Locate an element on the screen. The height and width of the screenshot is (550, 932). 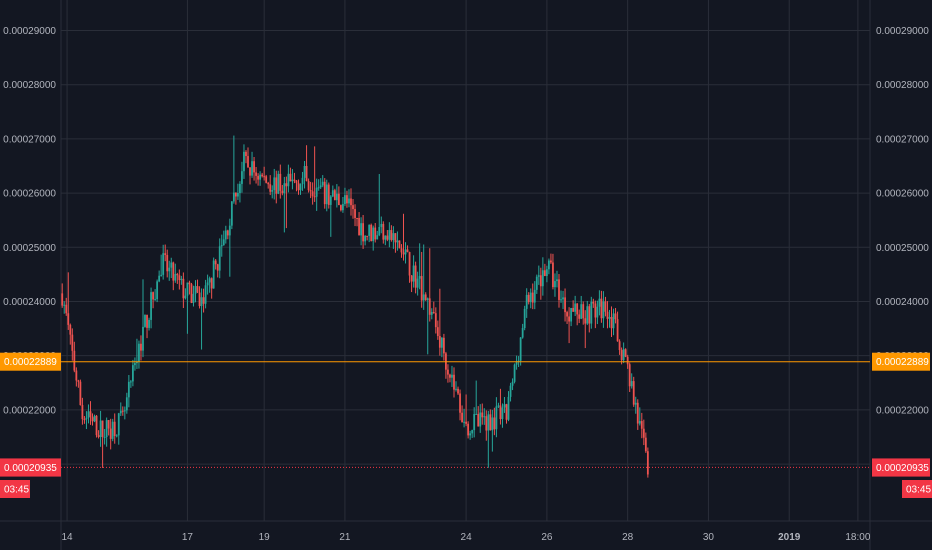
time-axis: 14 17 19 21 24 26 28 30 2019 18:00 is located at coordinates (465, 537).